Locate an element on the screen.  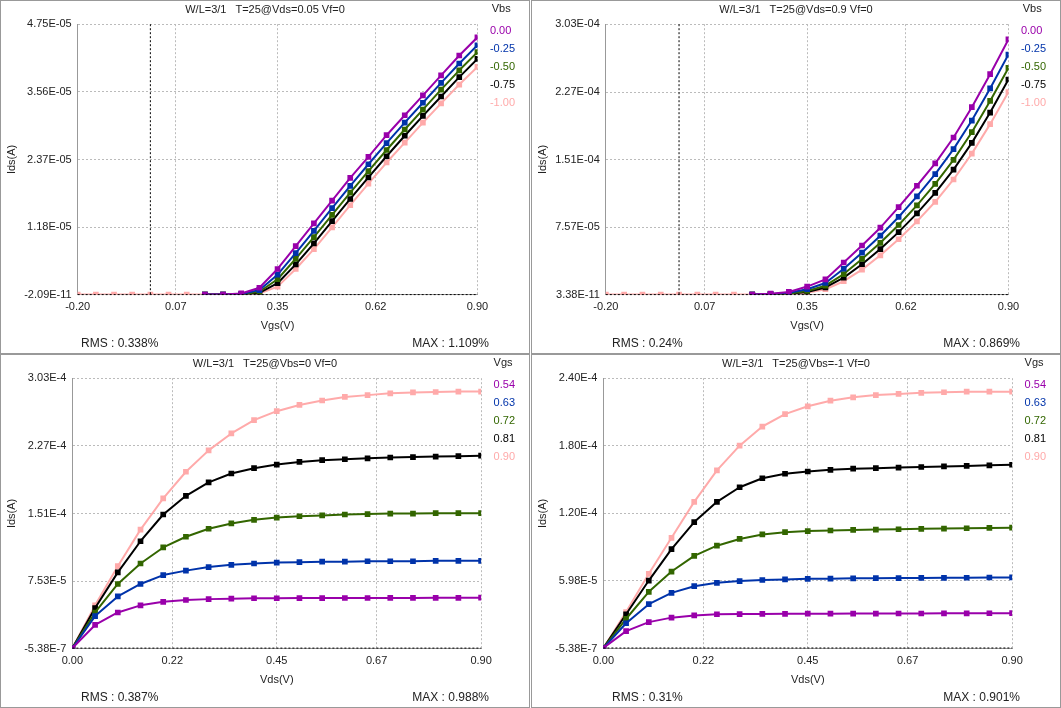
text: RMS : 0.31% is located at coordinates (647, 697).